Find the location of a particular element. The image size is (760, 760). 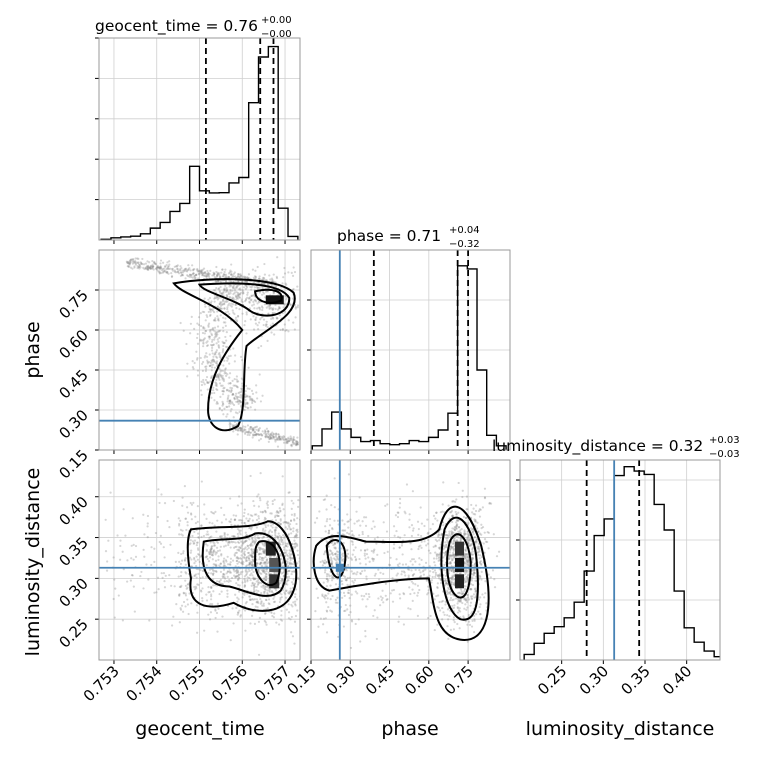

histogram-step-line is located at coordinates (621, 562).